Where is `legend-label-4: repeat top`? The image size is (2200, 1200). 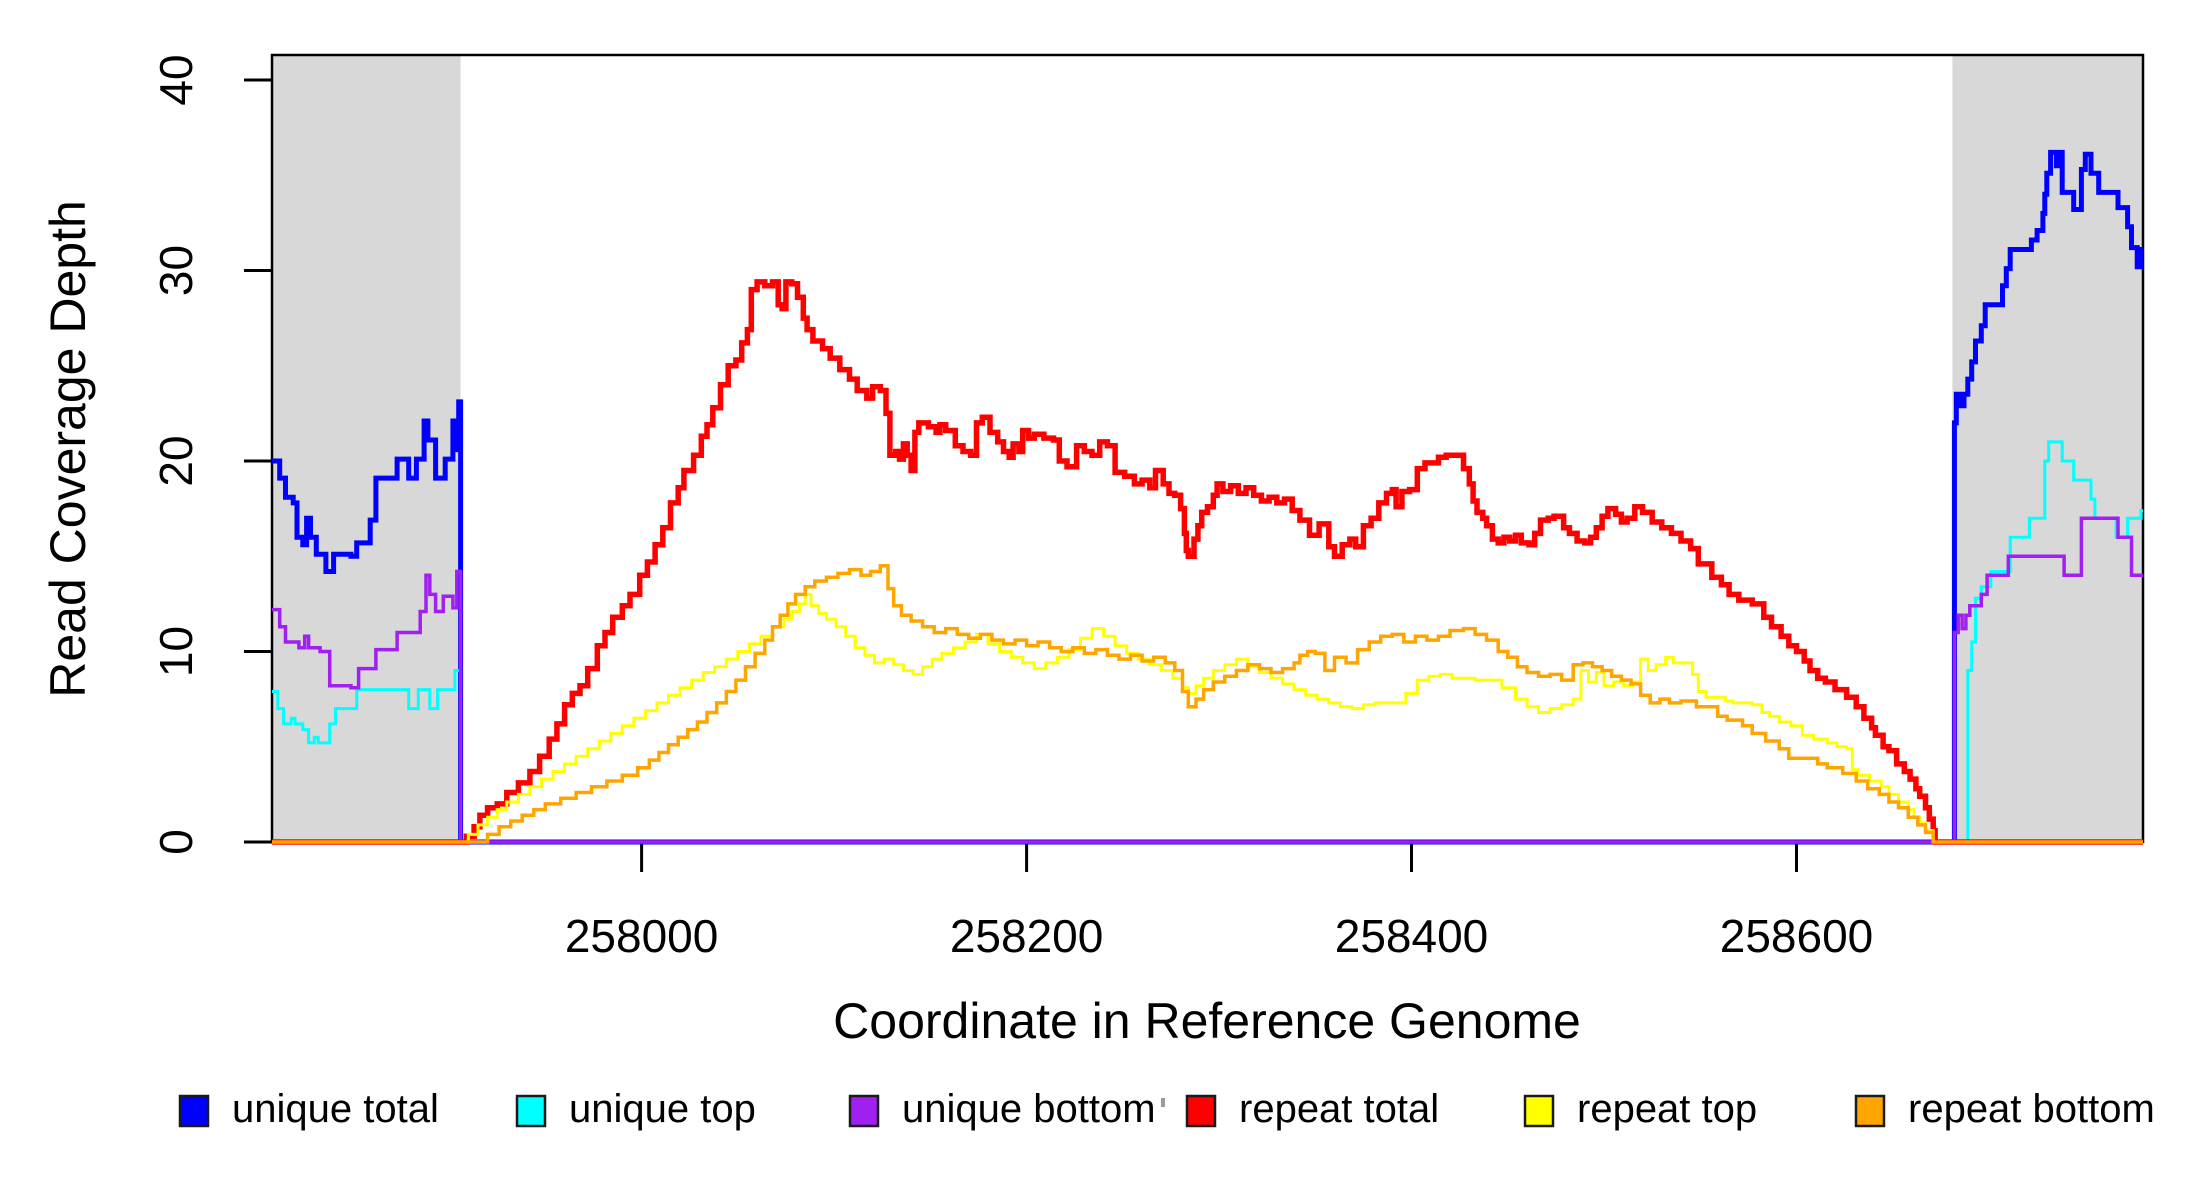 legend-label-4: repeat top is located at coordinates (1667, 1109).